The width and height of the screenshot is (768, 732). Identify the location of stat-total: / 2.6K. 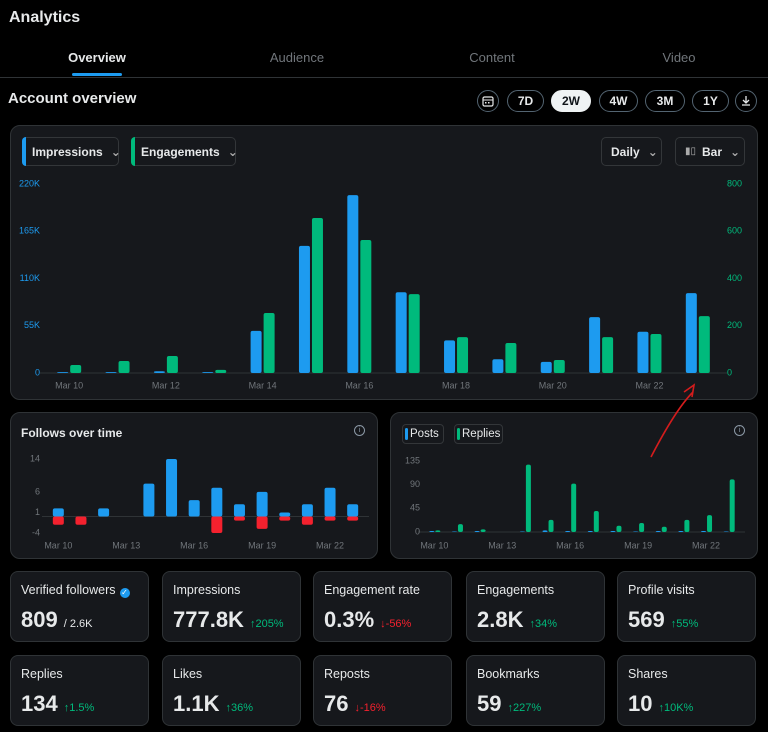
(78, 624).